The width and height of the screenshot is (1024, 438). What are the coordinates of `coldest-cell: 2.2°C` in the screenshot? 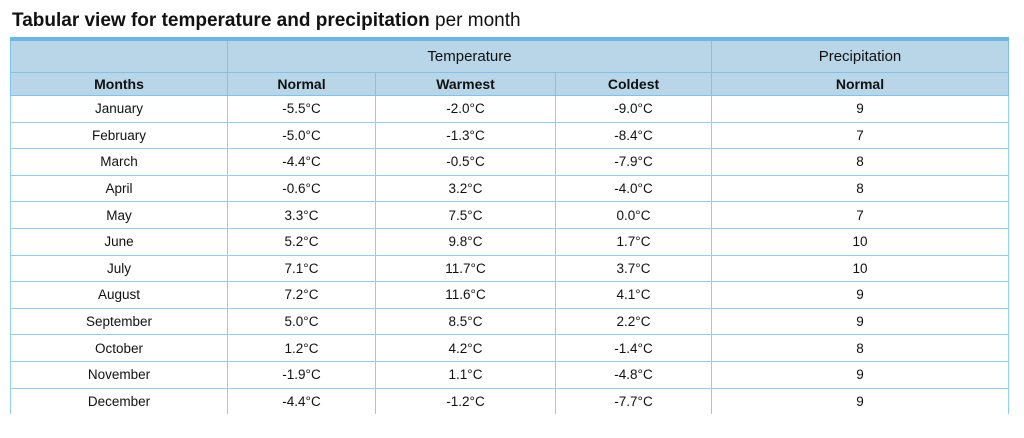 It's located at (633, 321).